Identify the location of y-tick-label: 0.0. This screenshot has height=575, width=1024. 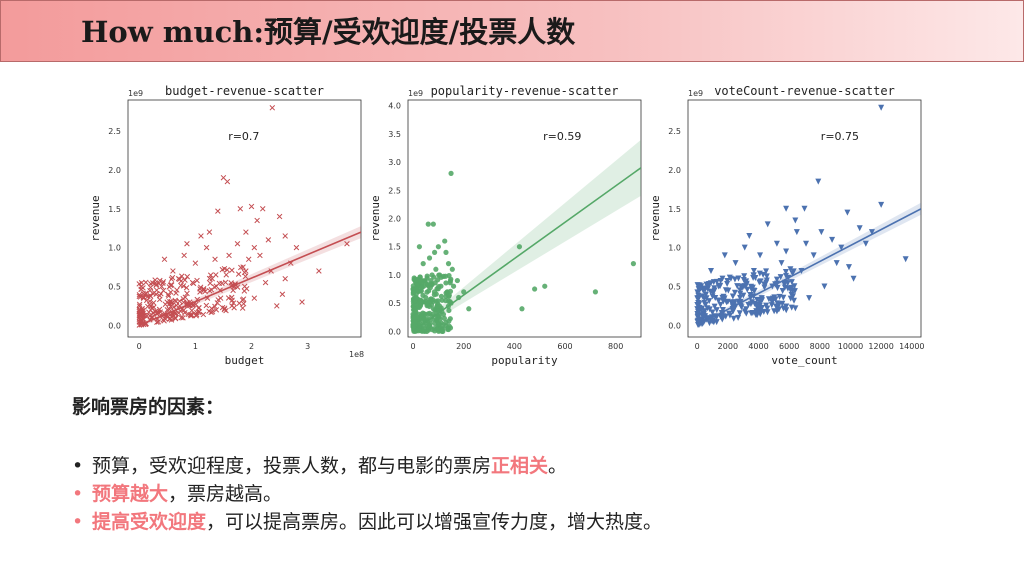
(114, 325).